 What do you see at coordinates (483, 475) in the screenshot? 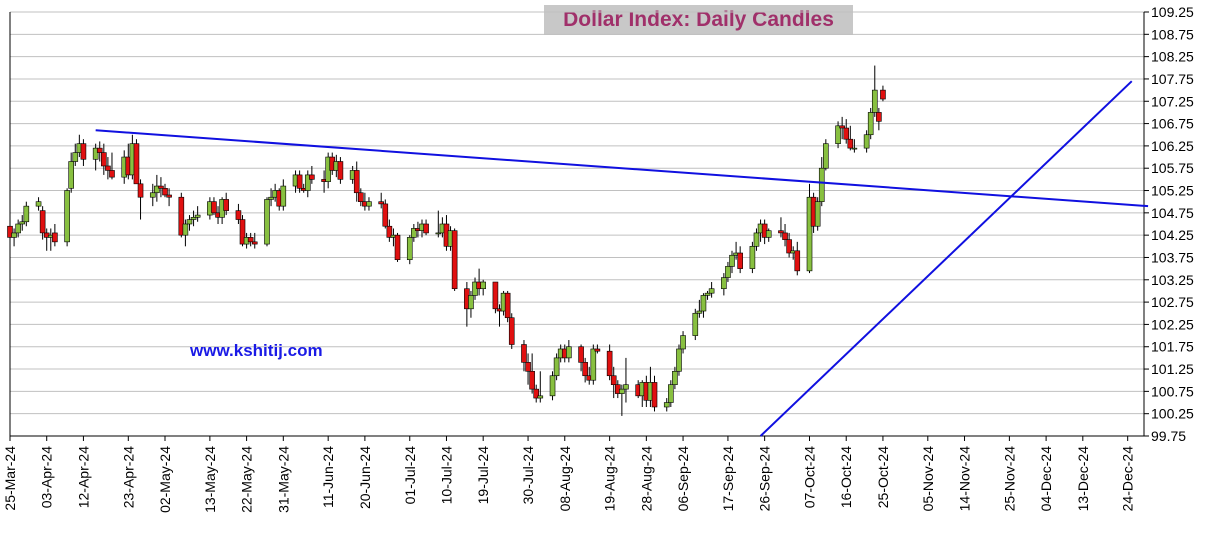
I see `x-tick-label: 19-Jul-24` at bounding box center [483, 475].